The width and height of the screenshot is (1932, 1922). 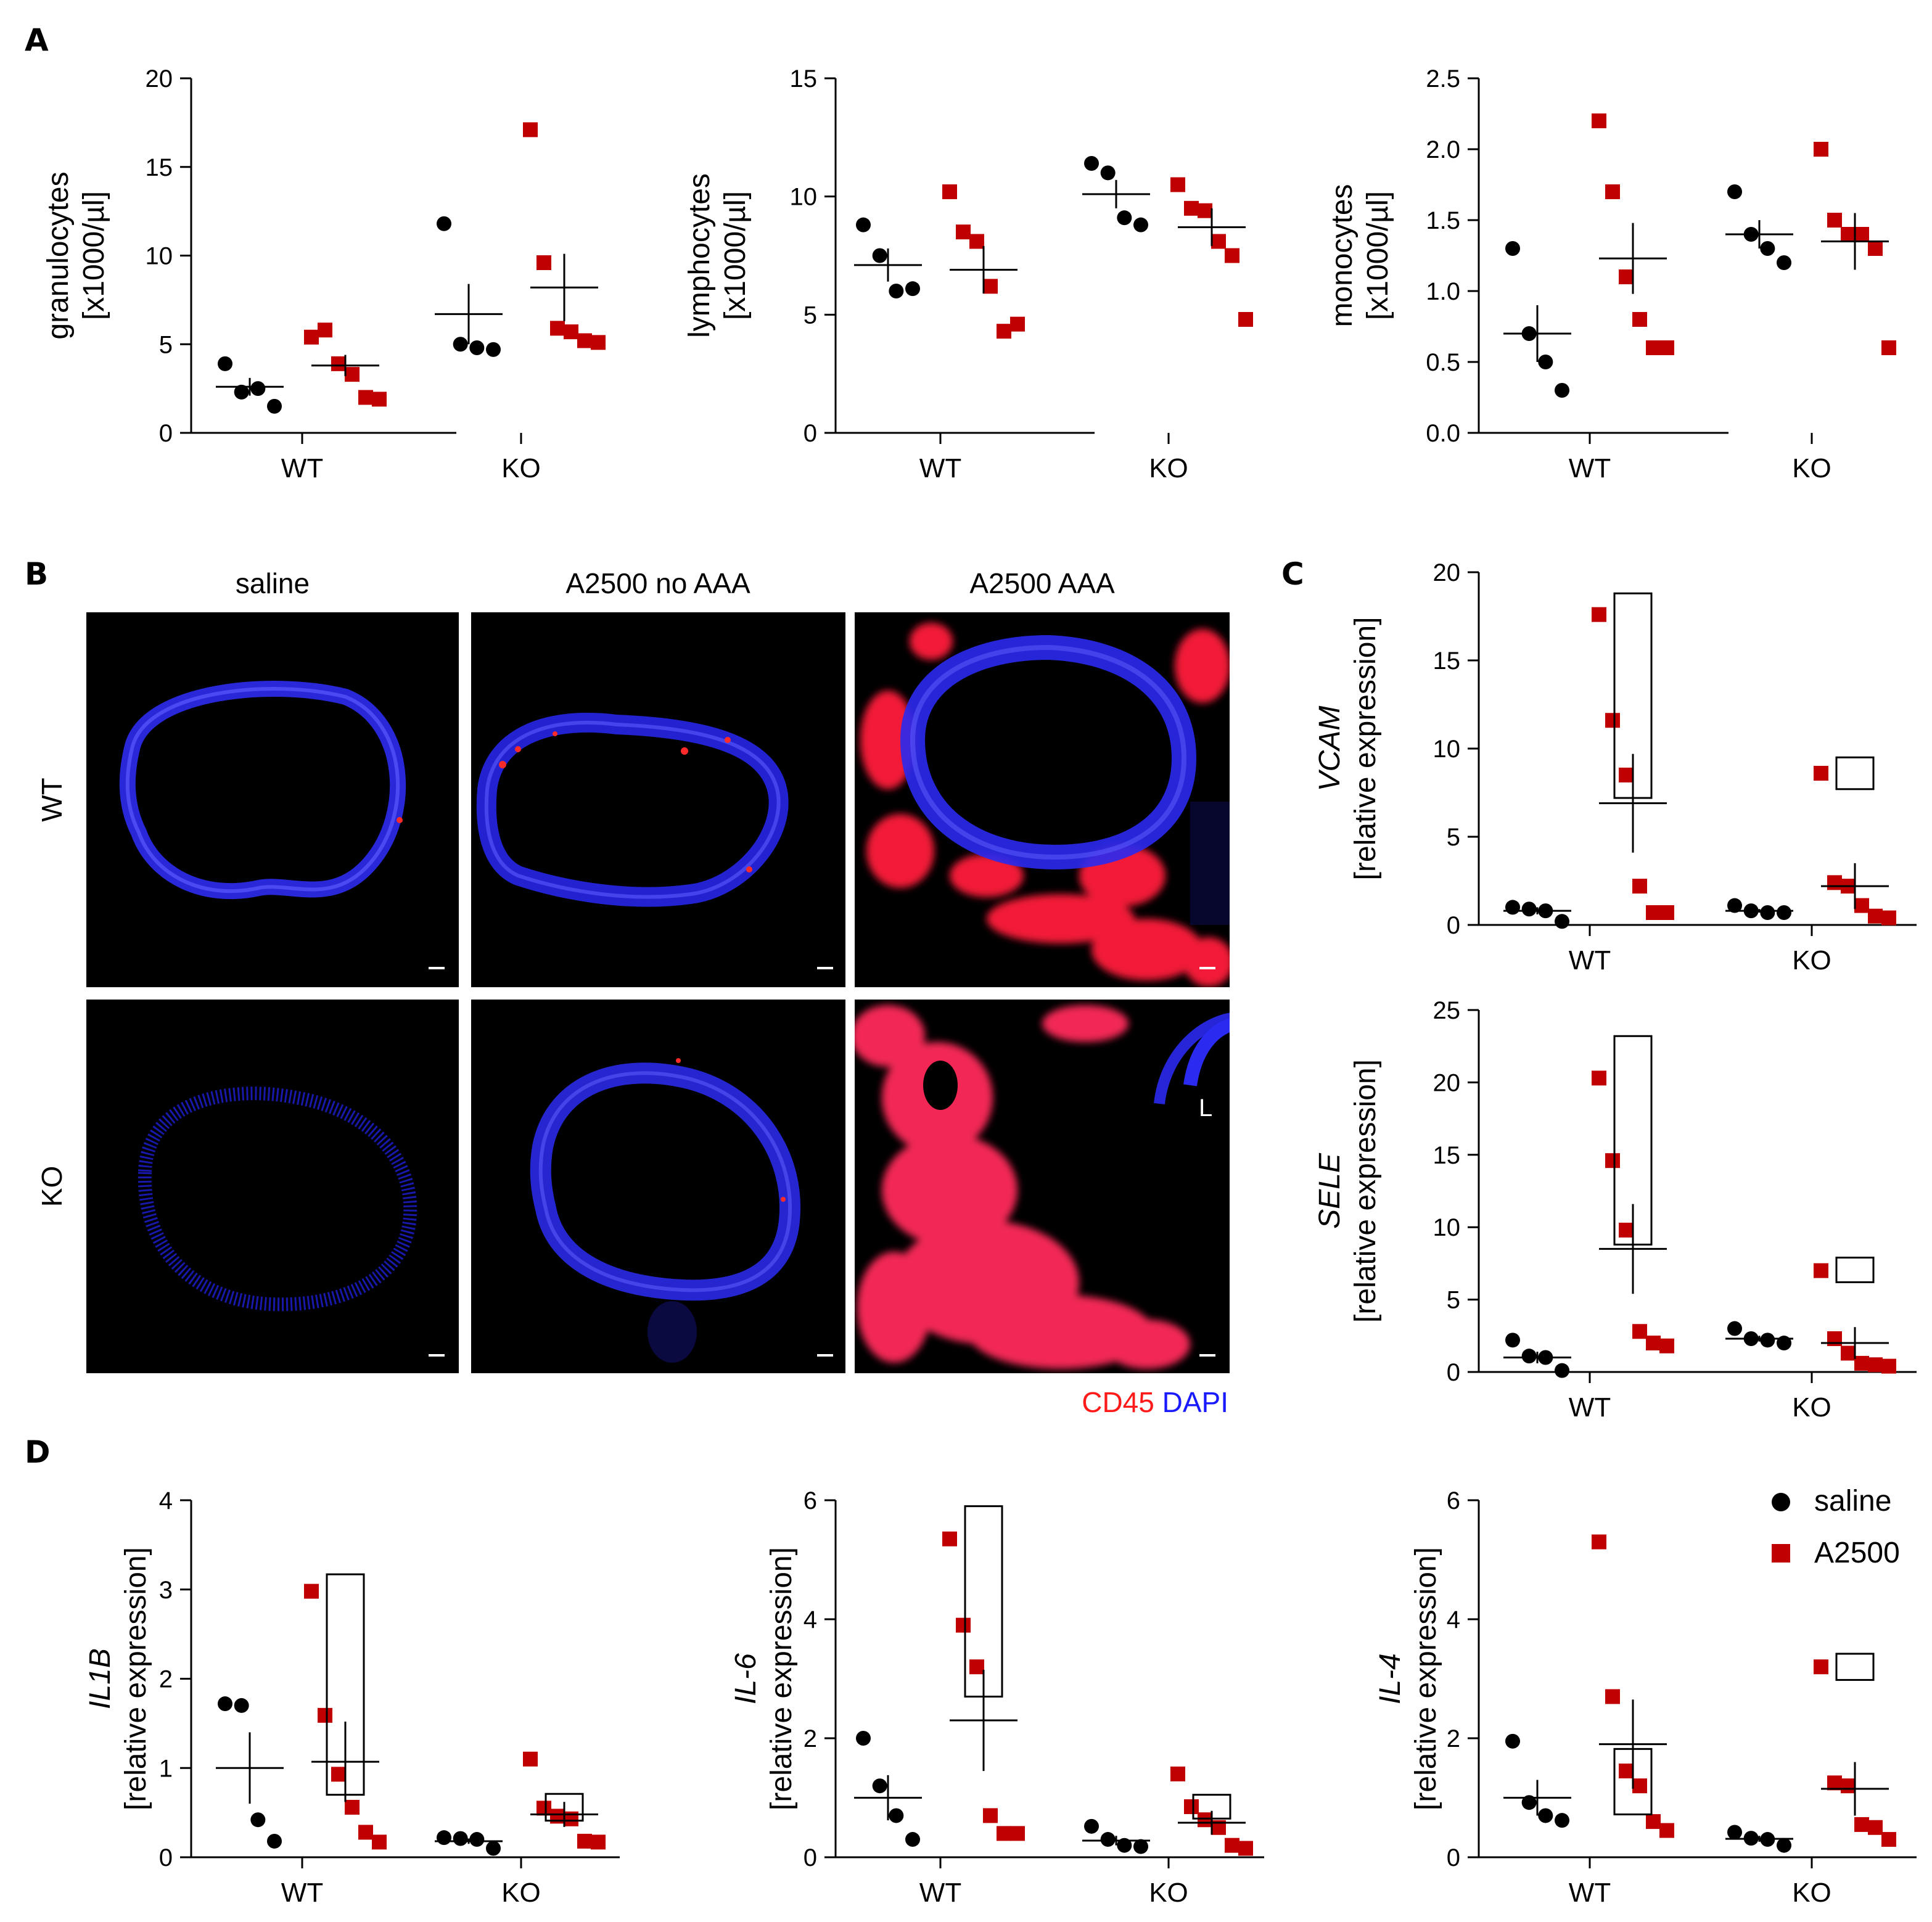 What do you see at coordinates (118, 1678) in the screenshot?
I see `y-axis-label: IL1B [relative expression]` at bounding box center [118, 1678].